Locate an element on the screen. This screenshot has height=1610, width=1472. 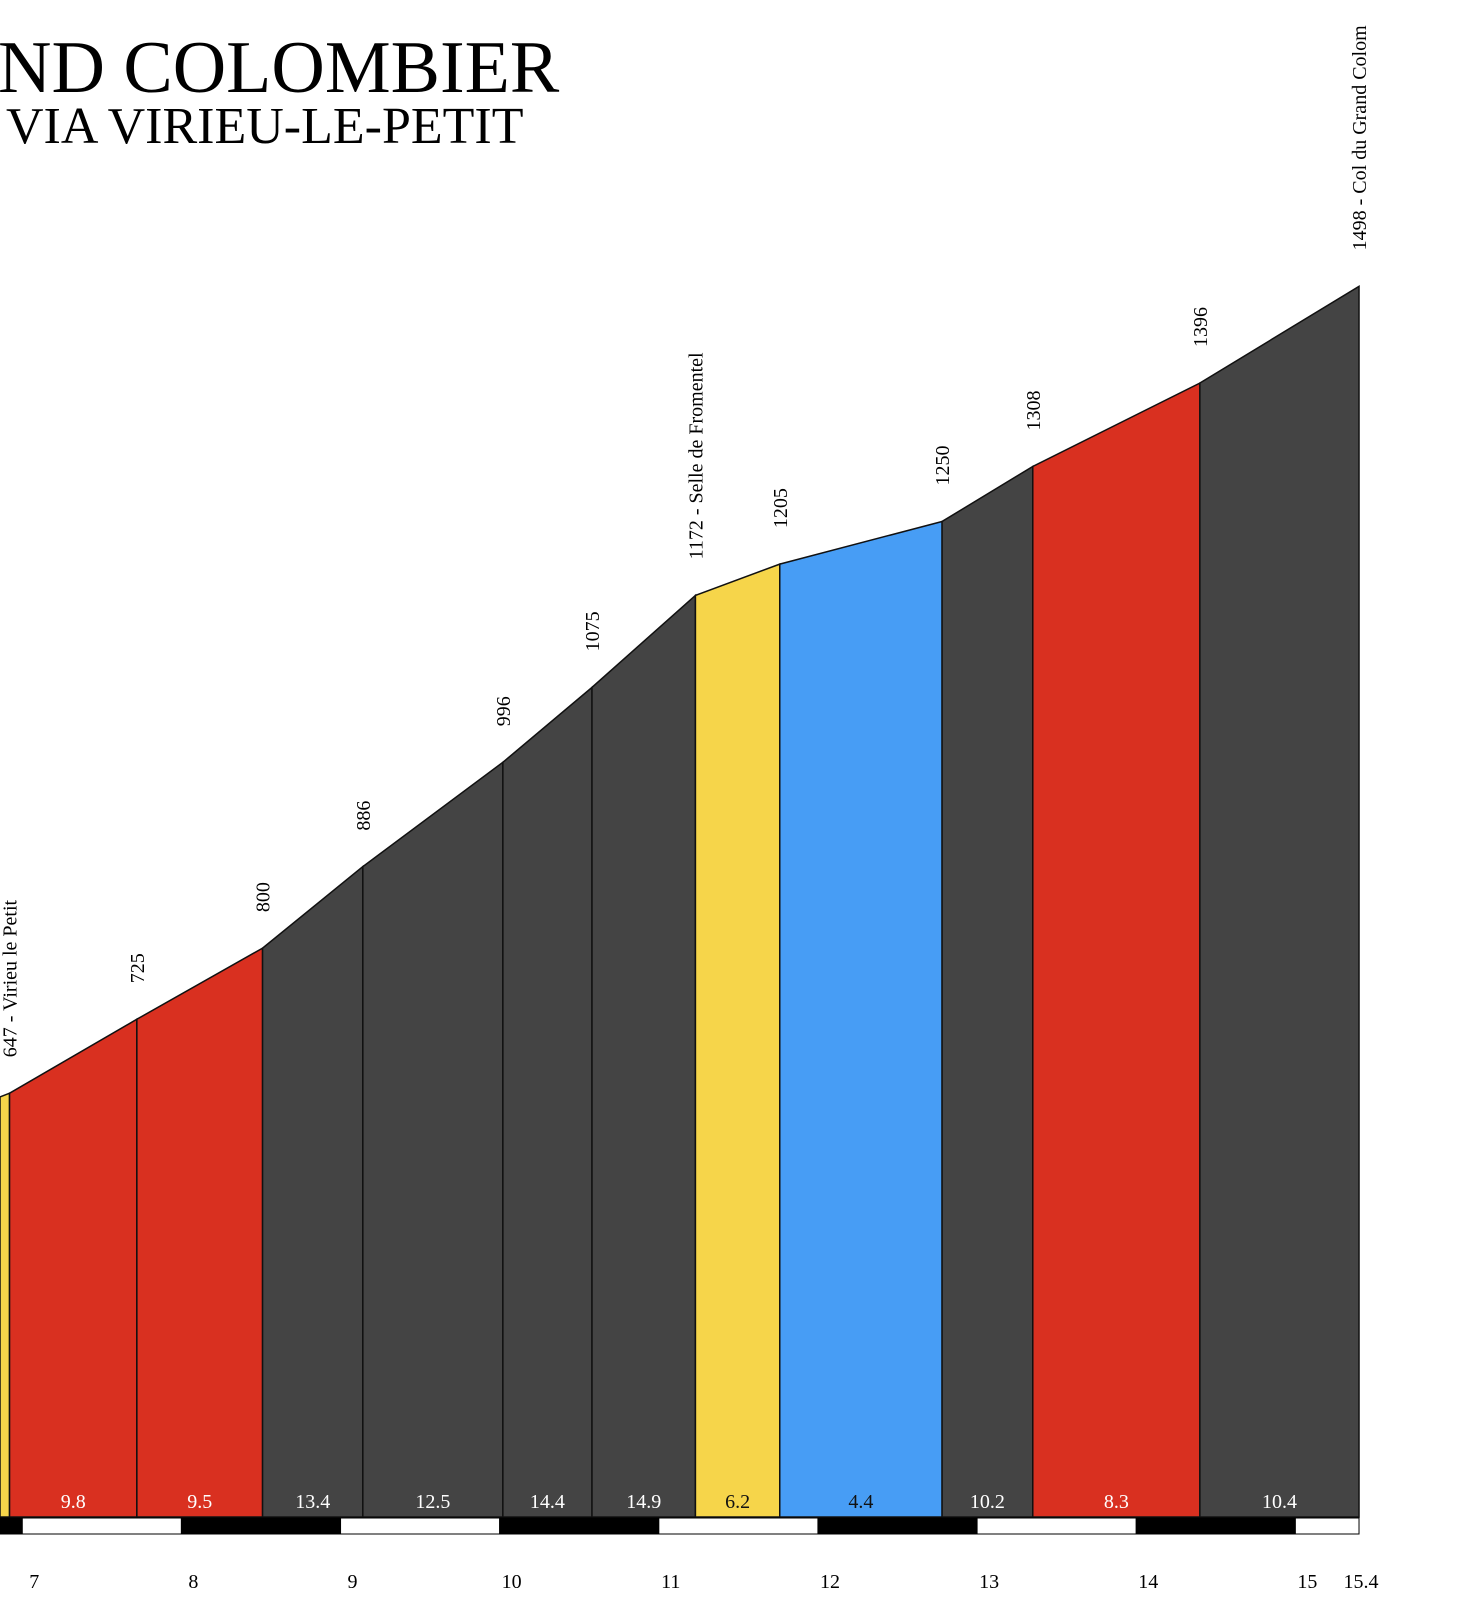
point-label: 1075 is located at coordinates (593, 631).